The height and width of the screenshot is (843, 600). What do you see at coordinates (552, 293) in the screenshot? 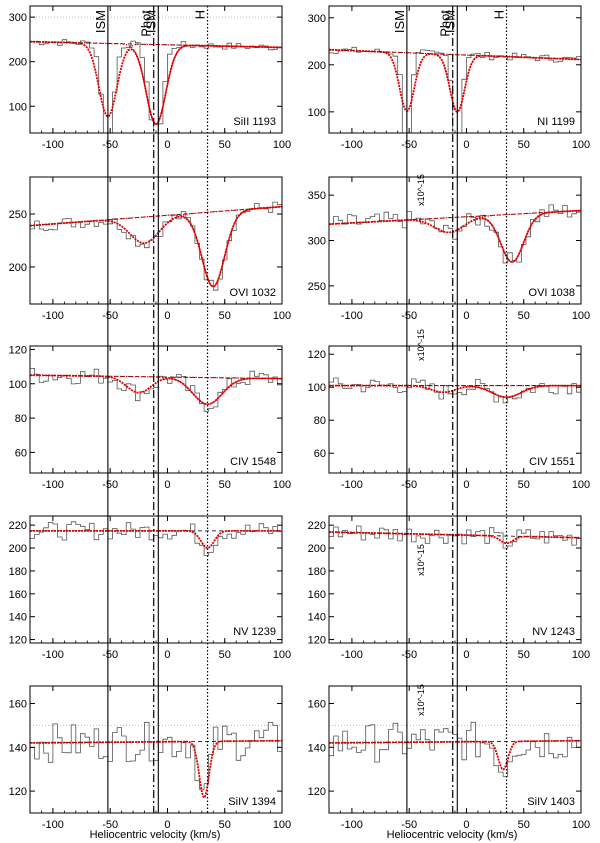
I see `ion-label: OVI 1038` at bounding box center [552, 293].